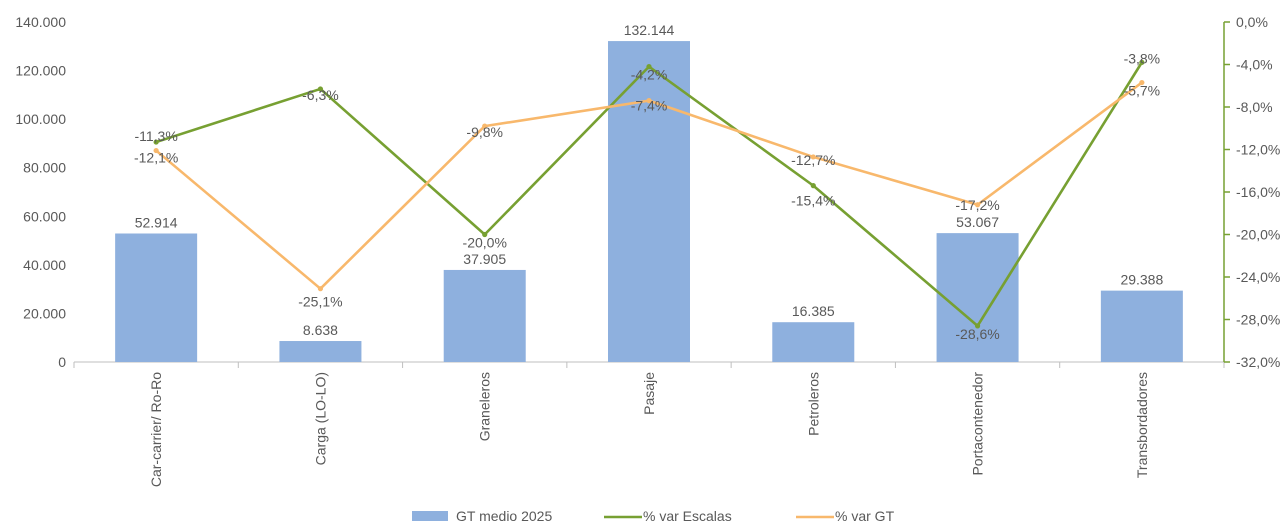  What do you see at coordinates (320, 95) in the screenshot?
I see `line-value-label-escalas: -6,3%` at bounding box center [320, 95].